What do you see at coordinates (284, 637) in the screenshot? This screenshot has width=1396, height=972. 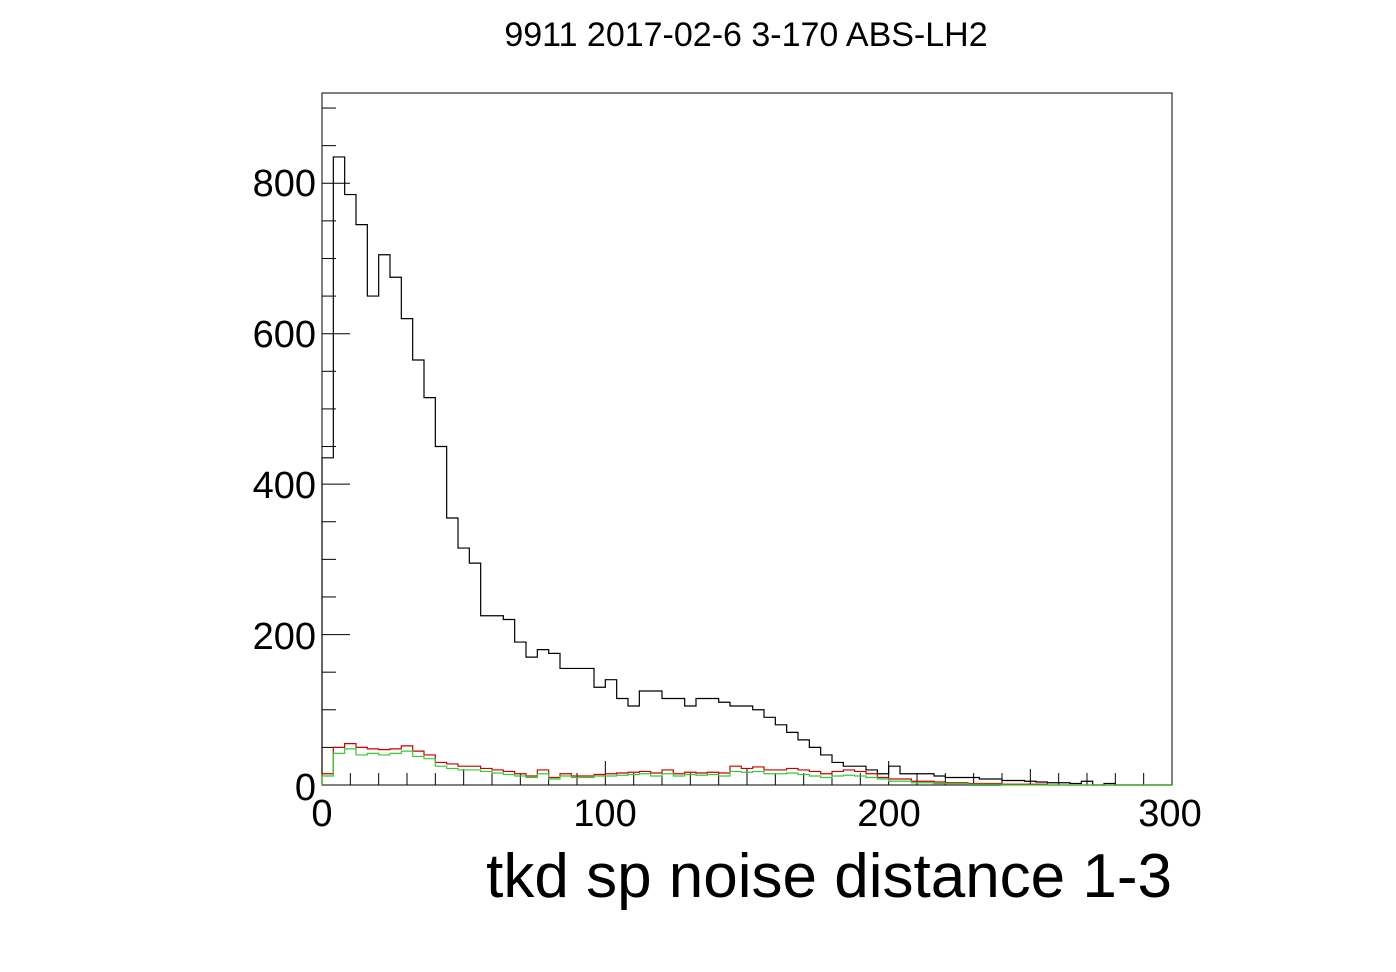 I see `y-tick-label-200: 200` at bounding box center [284, 637].